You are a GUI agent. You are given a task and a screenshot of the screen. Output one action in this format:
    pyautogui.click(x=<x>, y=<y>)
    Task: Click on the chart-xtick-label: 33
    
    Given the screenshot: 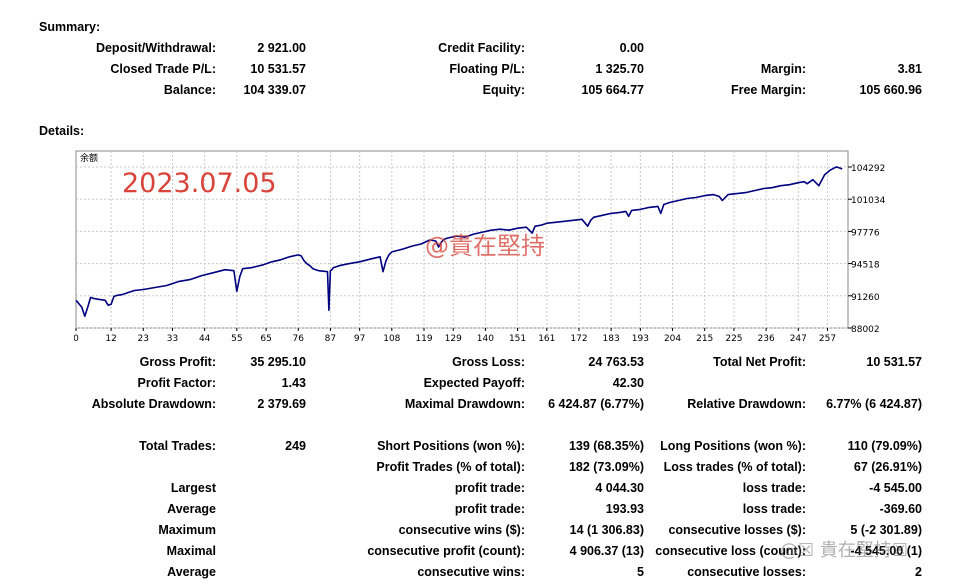 What is the action you would take?
    pyautogui.click(x=172, y=339)
    